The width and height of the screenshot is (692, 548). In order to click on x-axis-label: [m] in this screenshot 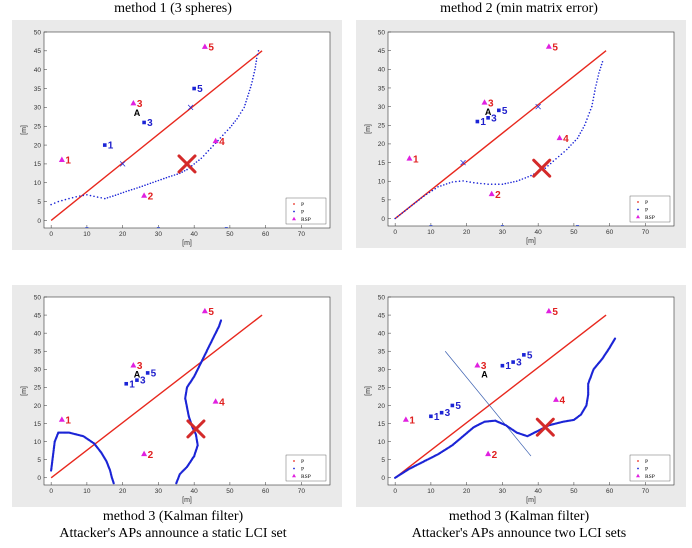, I will do `click(187, 243)`.